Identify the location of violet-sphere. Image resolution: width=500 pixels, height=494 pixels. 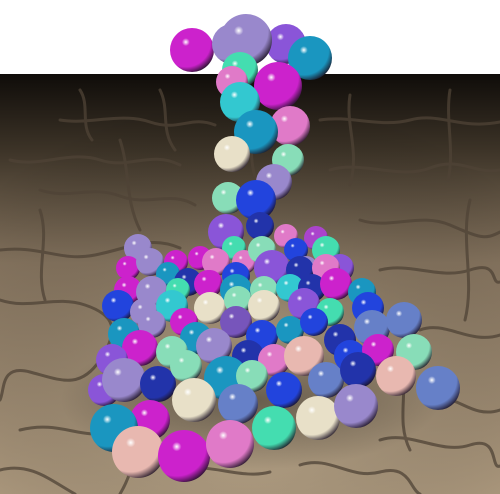
(236, 322).